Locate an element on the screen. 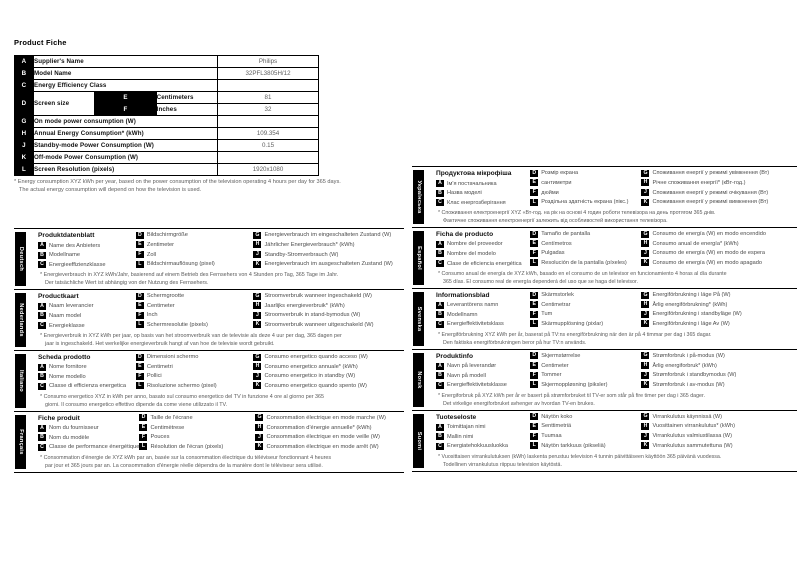 The width and height of the screenshot is (802, 567). language-entry: H Consumo energetico annuale* (kWh) is located at coordinates (328, 366).